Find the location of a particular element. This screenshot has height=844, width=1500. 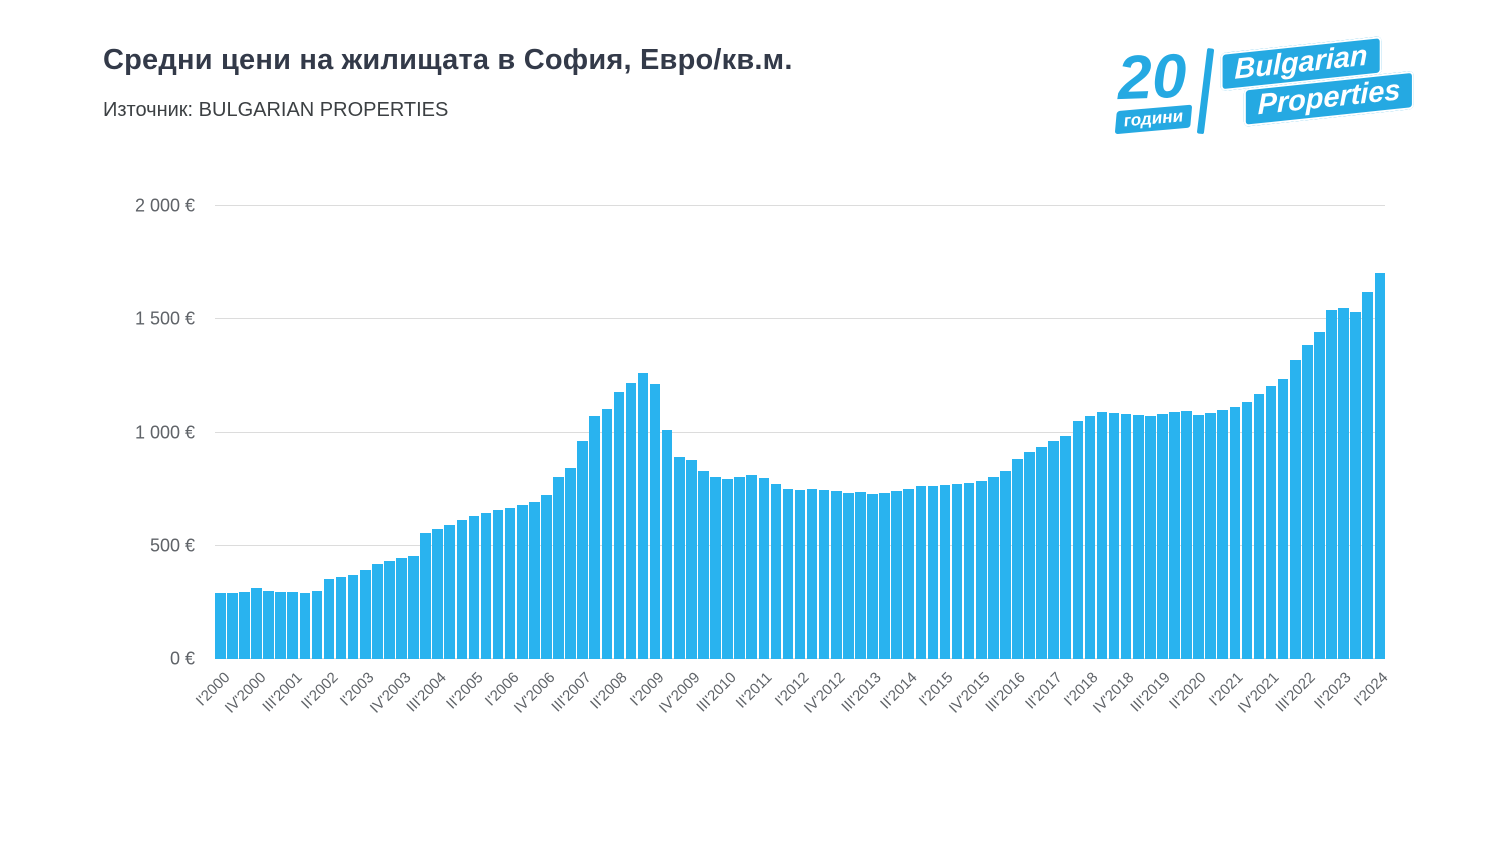

x-axis-tick-label: III'2016 is located at coordinates (1006, 692).